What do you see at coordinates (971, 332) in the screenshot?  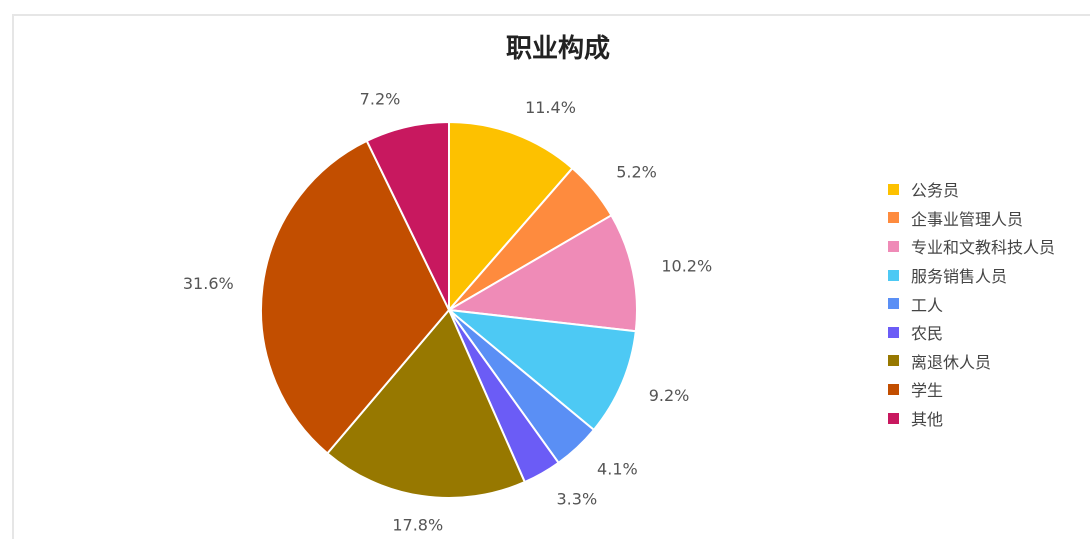 I see `legend-item: 农民` at bounding box center [971, 332].